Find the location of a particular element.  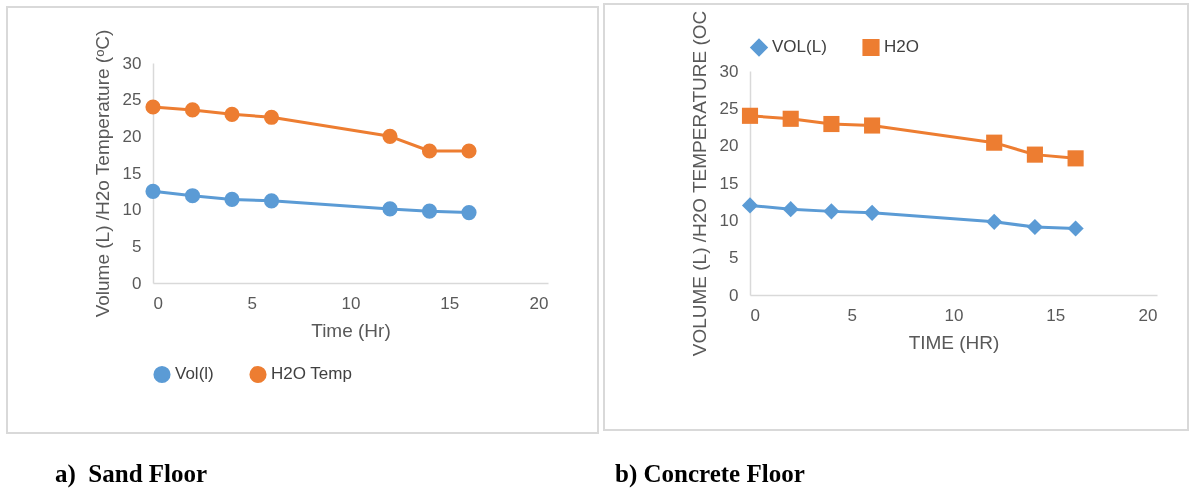

legend-label: H2O is located at coordinates (901, 47).